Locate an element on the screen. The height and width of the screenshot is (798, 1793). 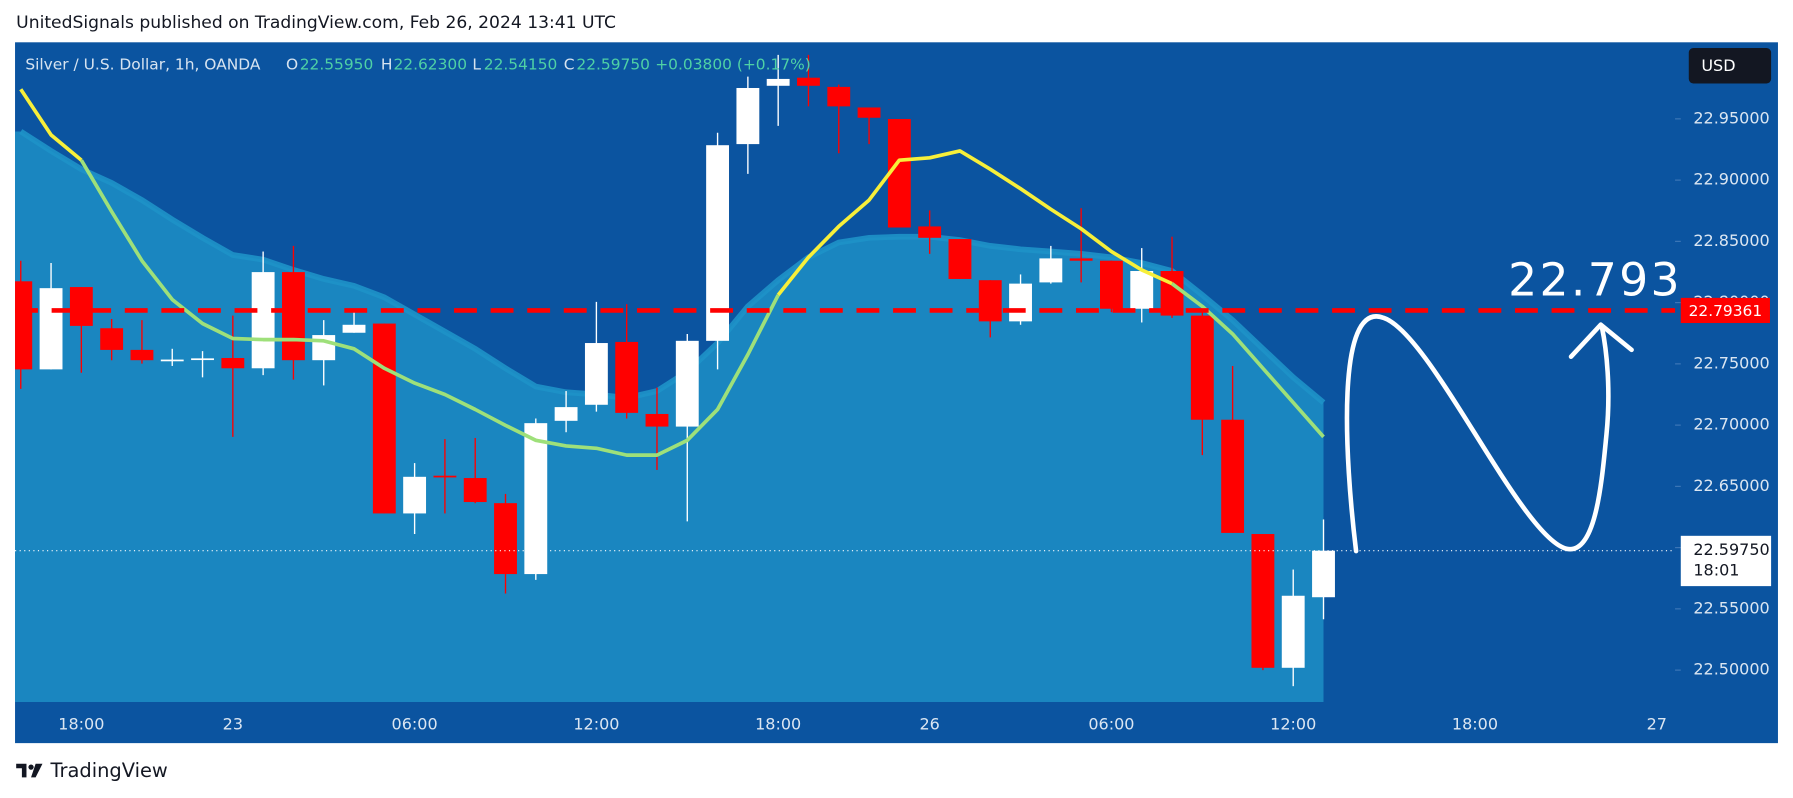
y-tick-label: 22.70000 is located at coordinates (1731, 424).